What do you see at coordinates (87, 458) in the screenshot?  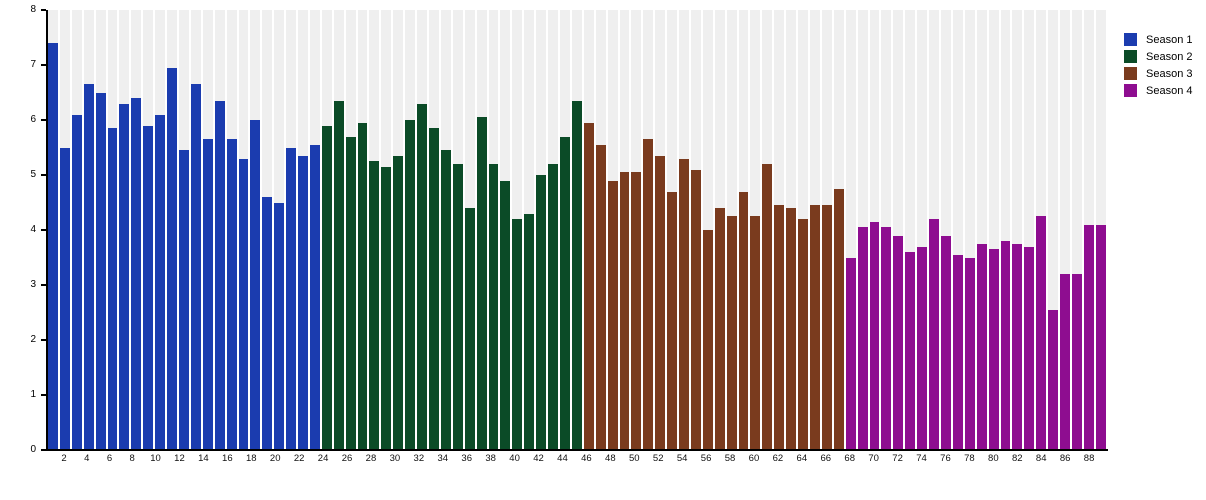 I see `x-tick-label: 4` at bounding box center [87, 458].